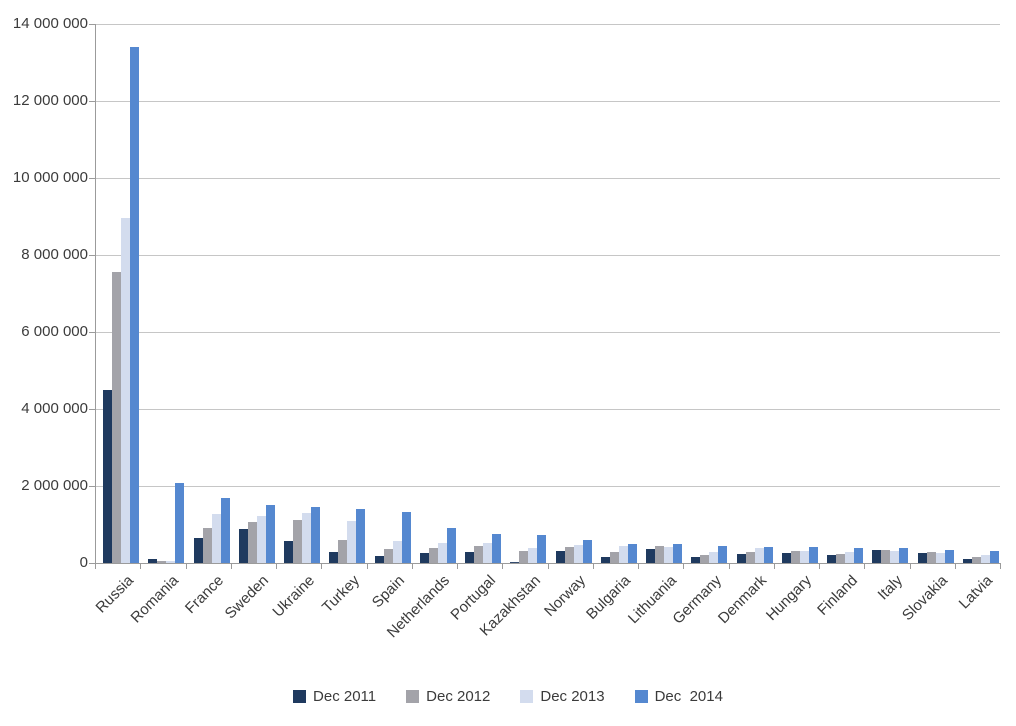 This screenshot has height=726, width=1016. I want to click on y-axis-tick-label: 4 000 000, so click(54, 408).